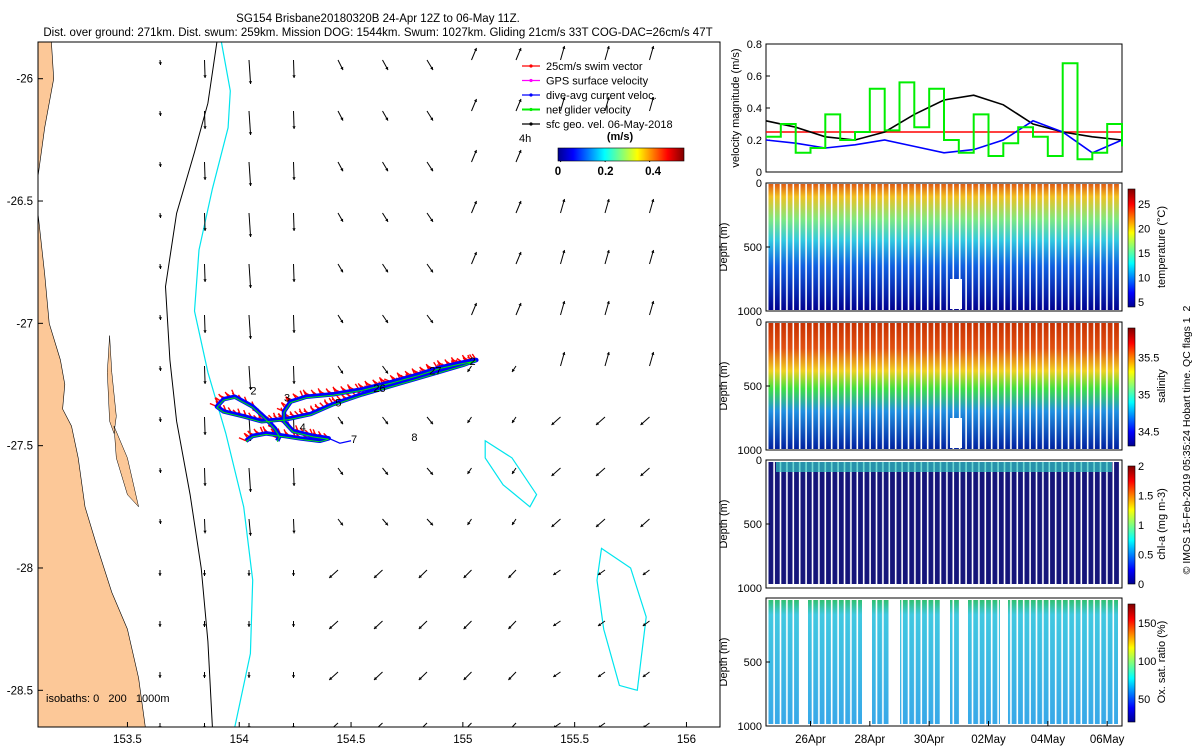 The image size is (1200, 750). What do you see at coordinates (379, 389) in the screenshot?
I see `track-label: 26` at bounding box center [379, 389].